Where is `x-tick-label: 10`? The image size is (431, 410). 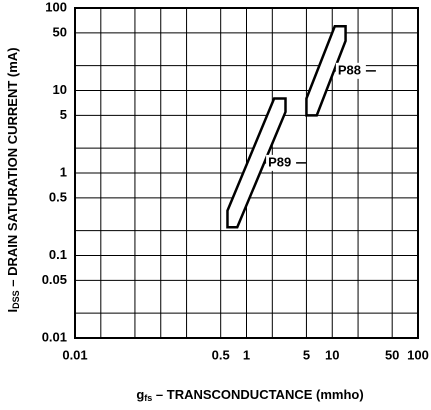
x-tick-label: 10 is located at coordinates (332, 354).